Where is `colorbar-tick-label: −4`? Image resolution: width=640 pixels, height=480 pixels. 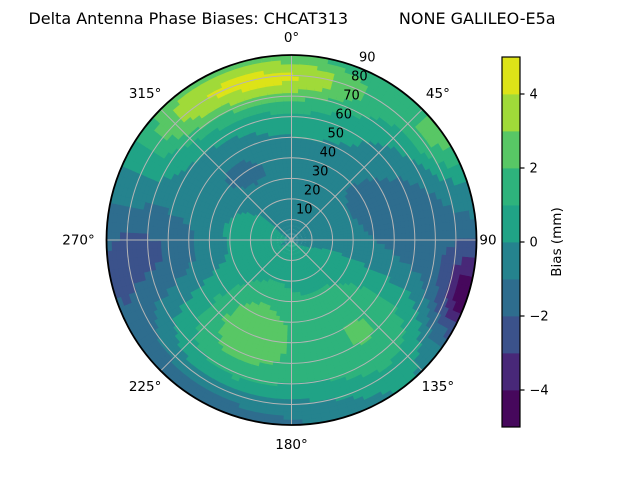 colorbar-tick-label: −4 is located at coordinates (539, 391).